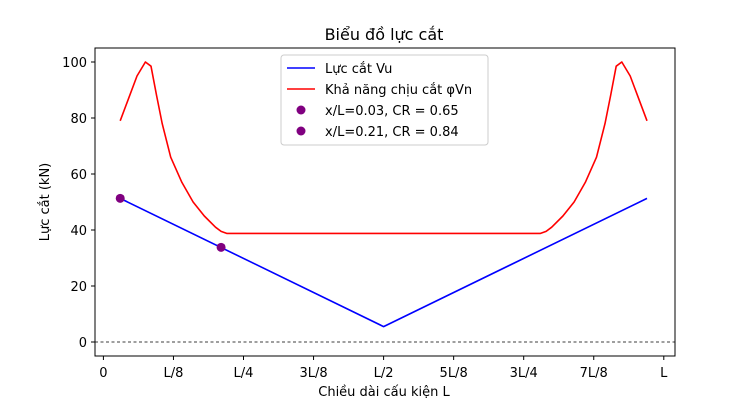 This screenshot has width=750, height=400. Describe the element at coordinates (594, 373) in the screenshot. I see `x-tick-label-7: 7L/8` at that location.